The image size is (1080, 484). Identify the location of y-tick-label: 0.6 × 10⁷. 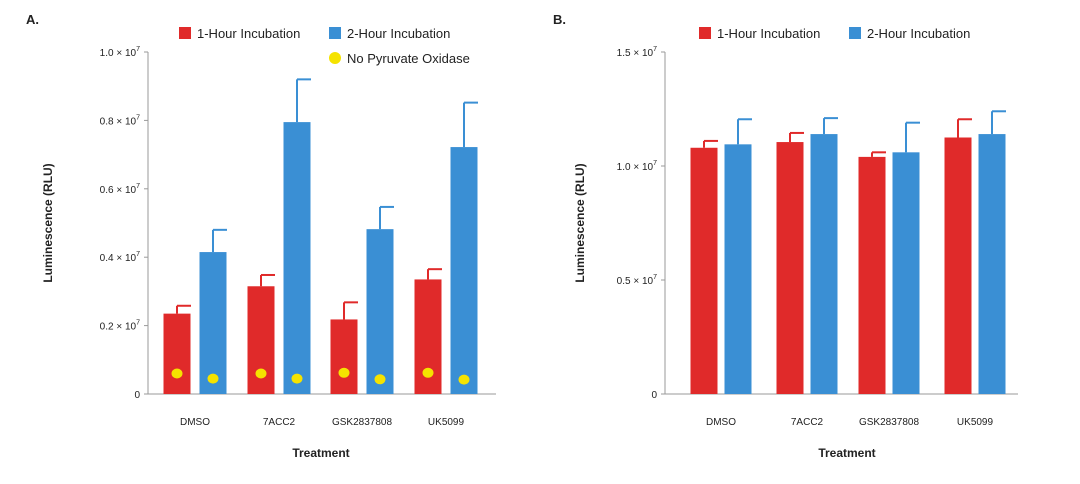
(120, 189).